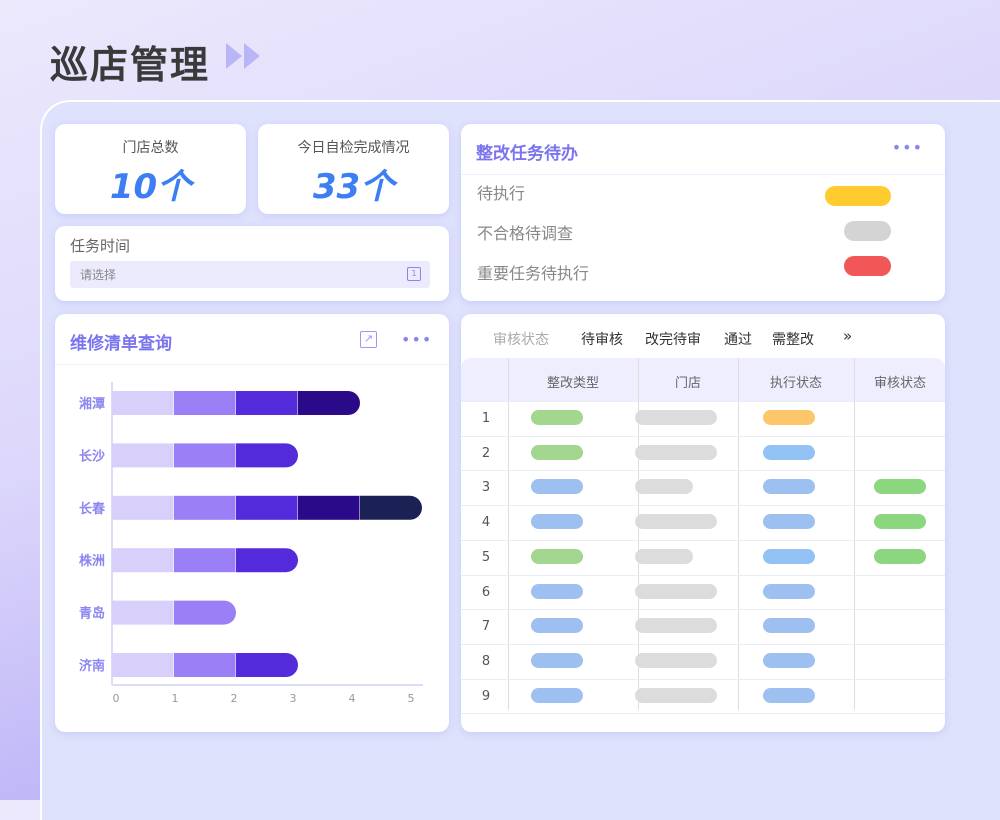 The image size is (1000, 820). Describe the element at coordinates (121, 344) in the screenshot. I see `repair-title: 维修清单查询` at that location.